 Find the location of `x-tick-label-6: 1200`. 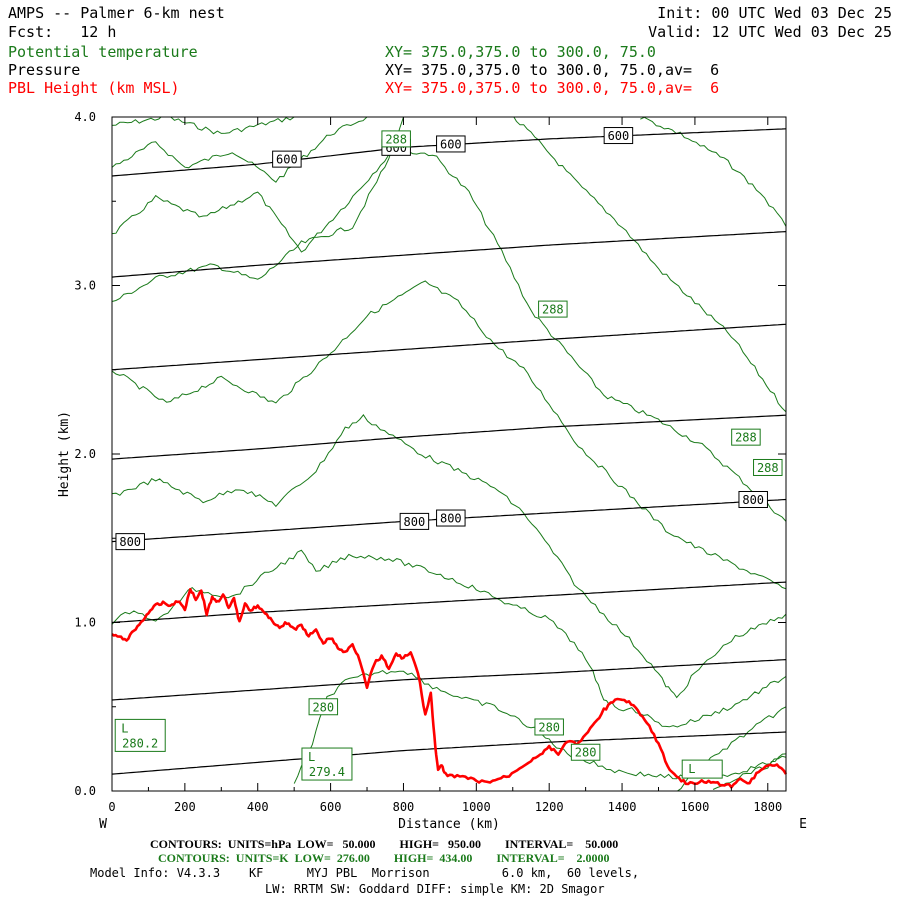

x-tick-label-6: 1200 is located at coordinates (549, 807).